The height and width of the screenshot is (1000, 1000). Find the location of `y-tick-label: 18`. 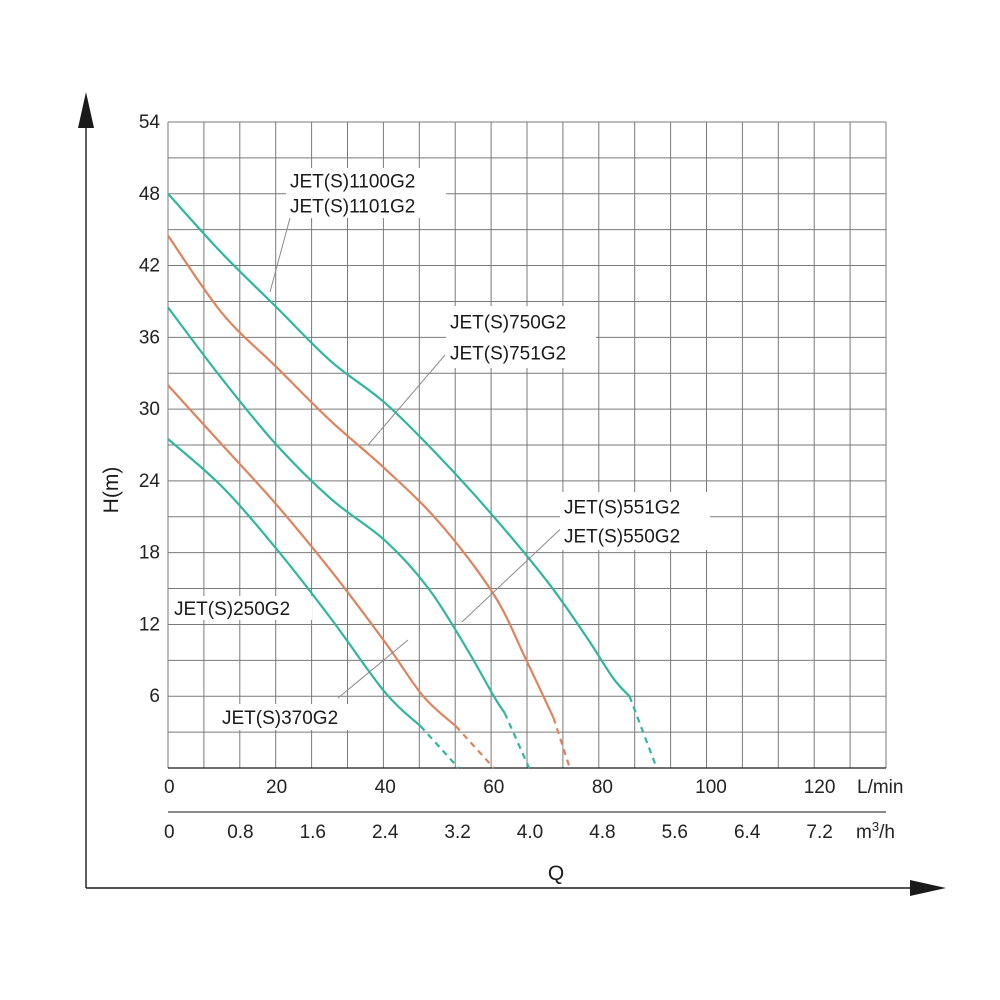

y-tick-label: 18 is located at coordinates (149, 553).